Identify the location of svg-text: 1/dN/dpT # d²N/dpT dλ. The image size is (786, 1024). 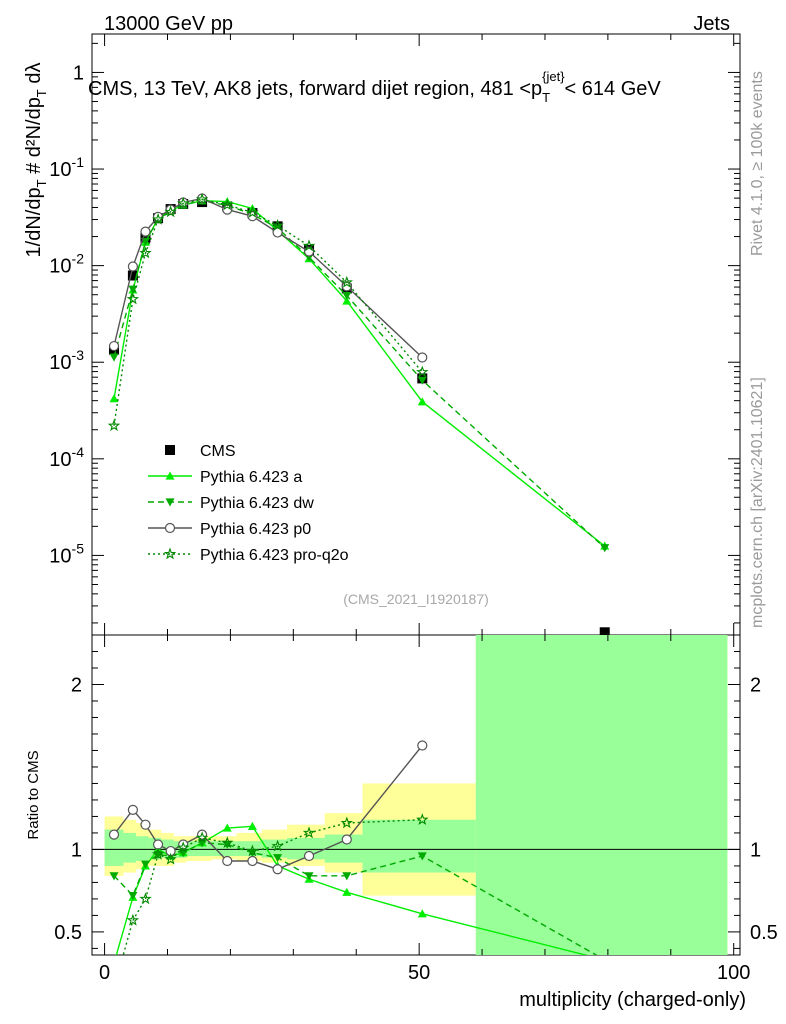
(36, 160).